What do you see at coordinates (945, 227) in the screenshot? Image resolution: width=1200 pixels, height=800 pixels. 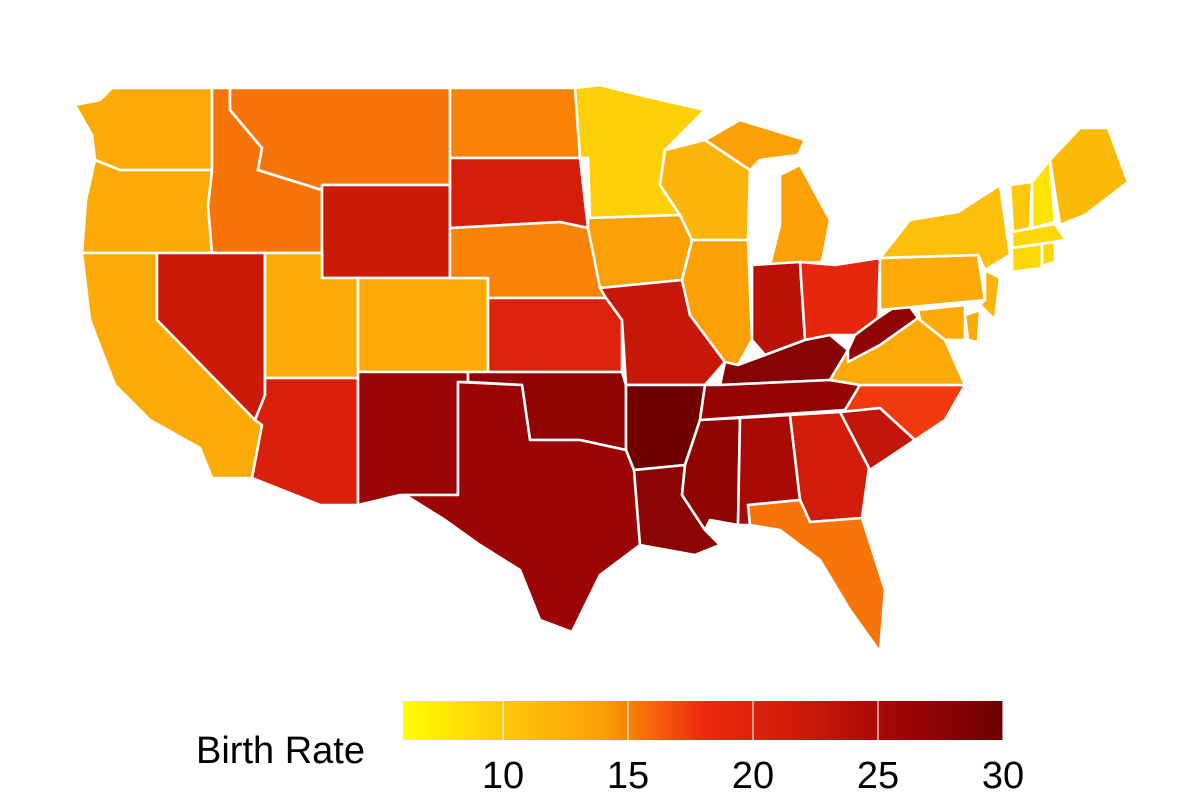 I see `state-NY` at bounding box center [945, 227].